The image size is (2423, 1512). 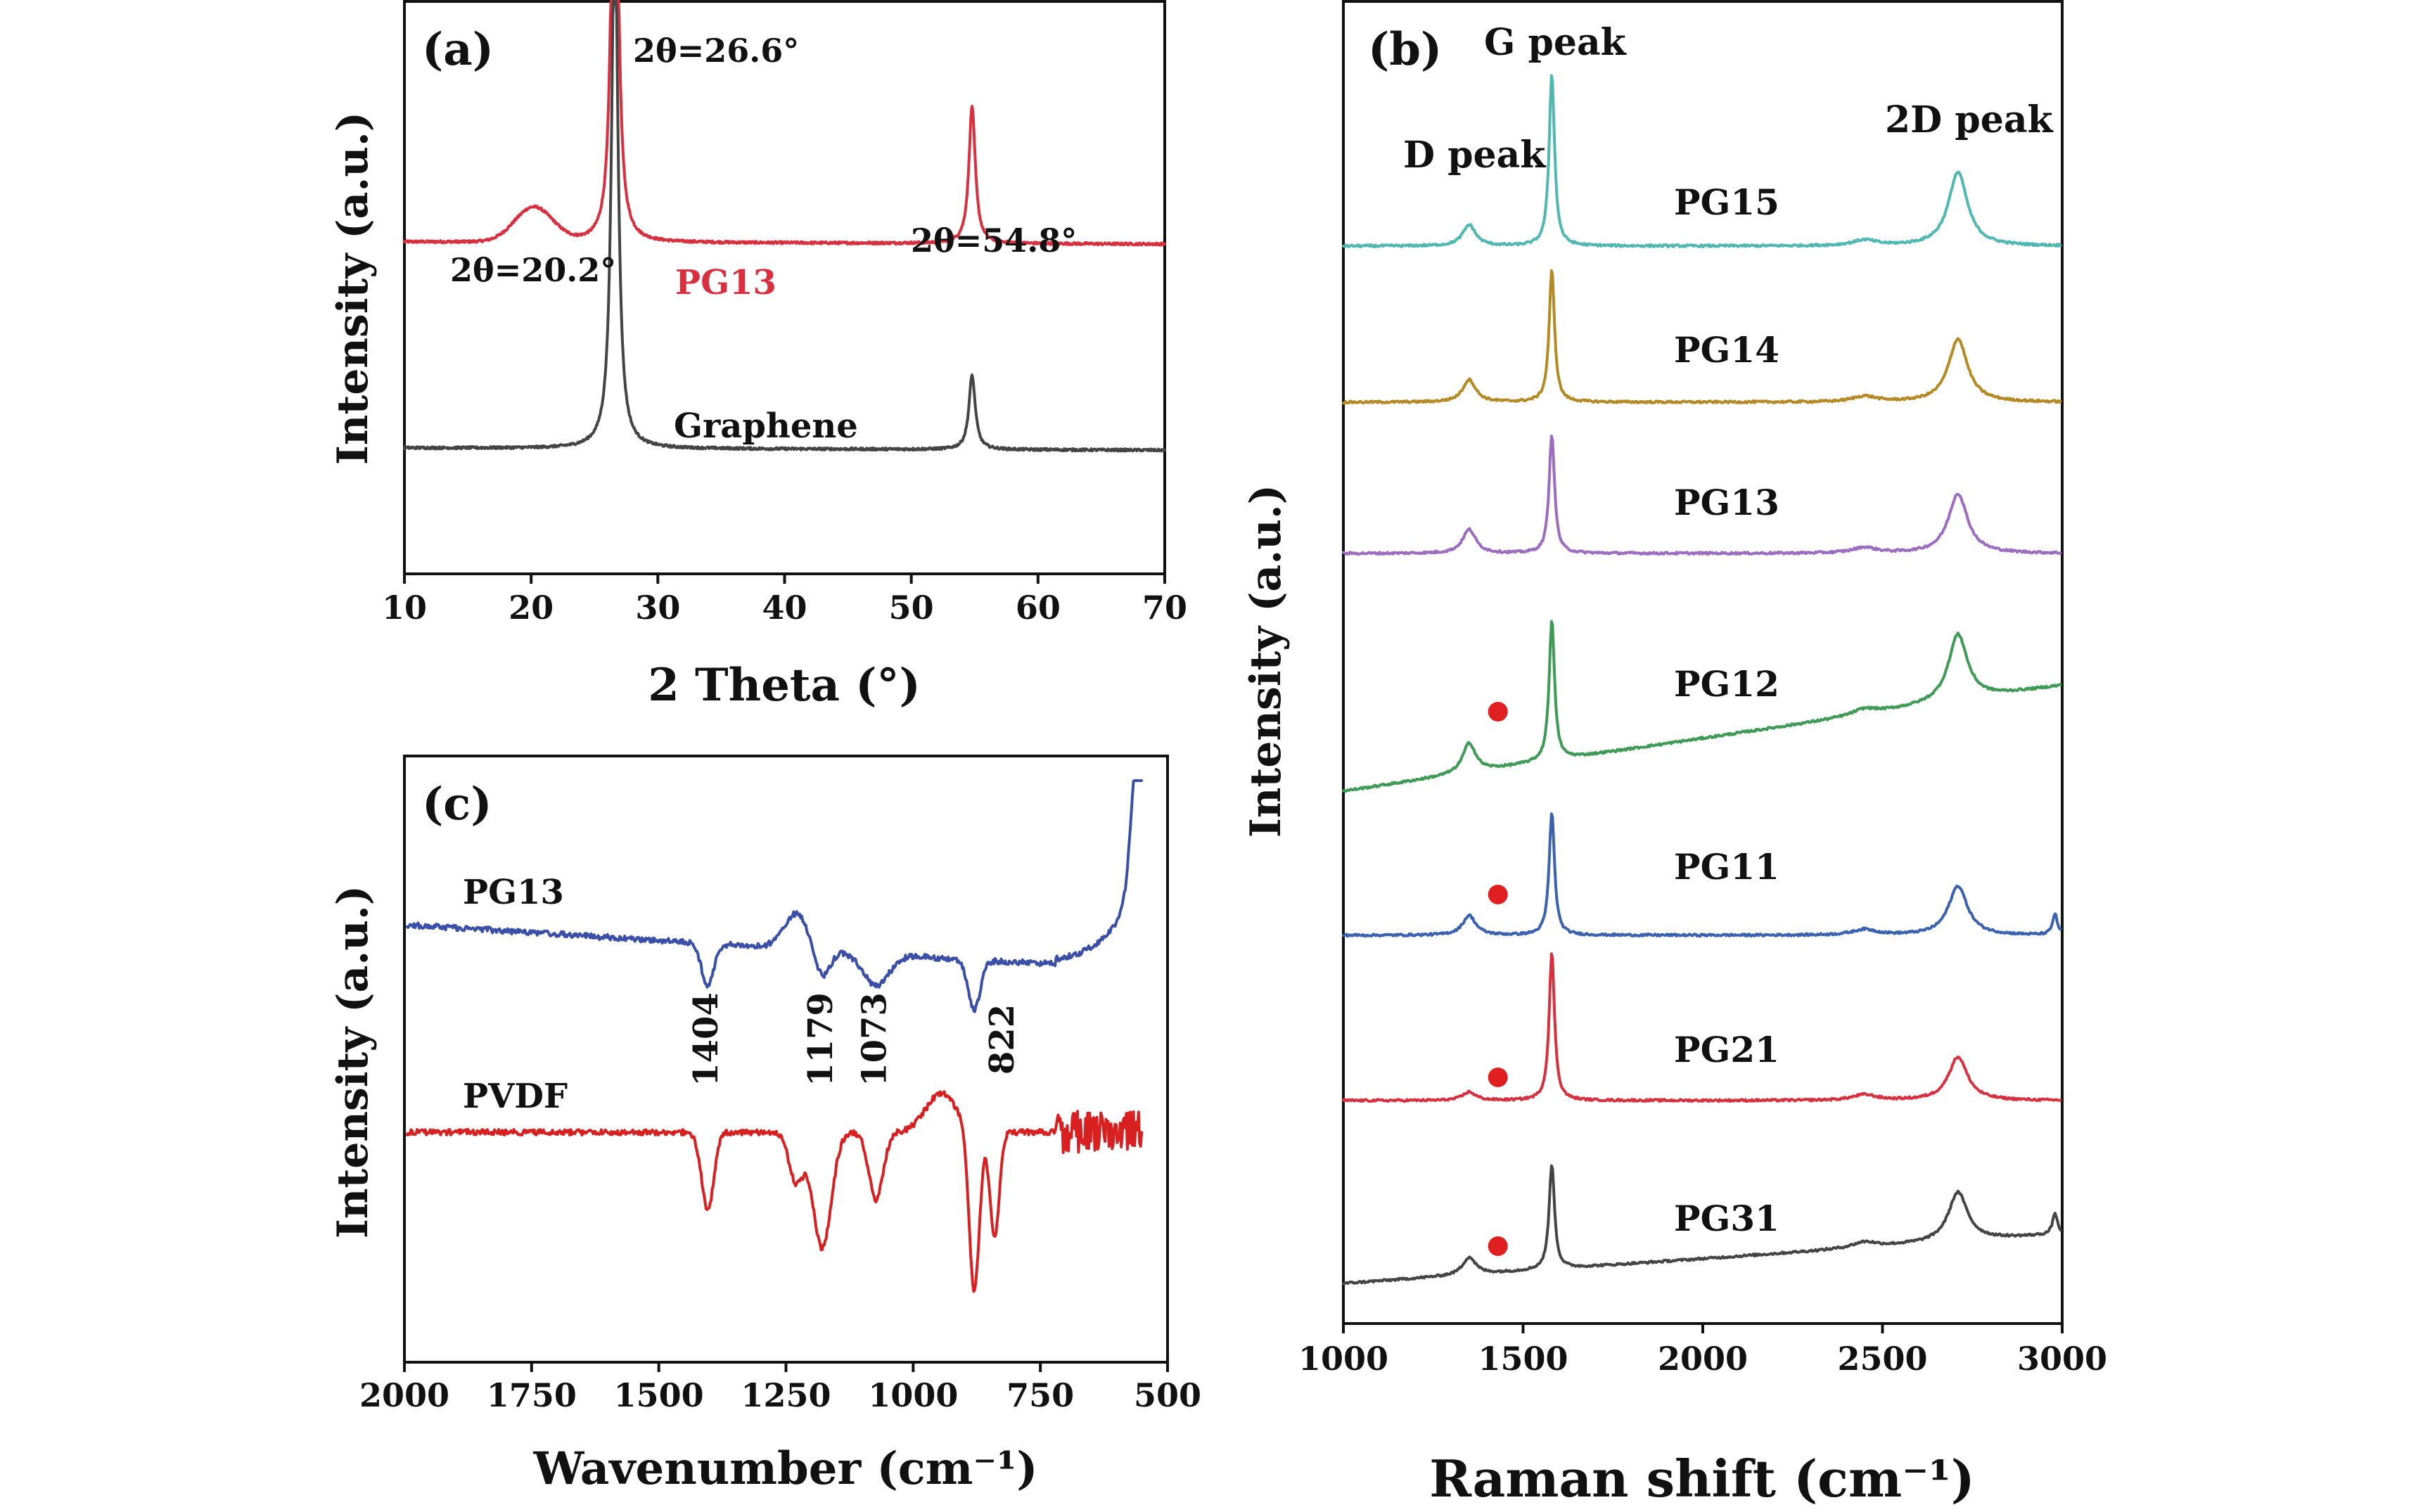 I want to click on panel-a-x-ticks: 10 20 30 40 50 60 70, so click(x=784, y=600).